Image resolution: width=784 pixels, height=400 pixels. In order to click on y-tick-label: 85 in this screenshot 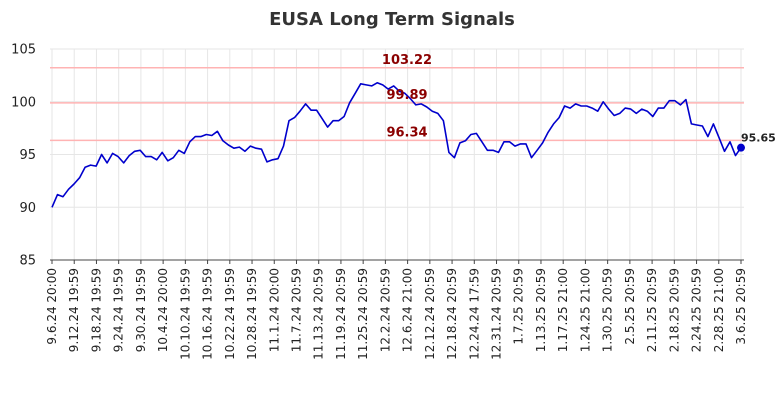, I will do `click(27, 261)`.